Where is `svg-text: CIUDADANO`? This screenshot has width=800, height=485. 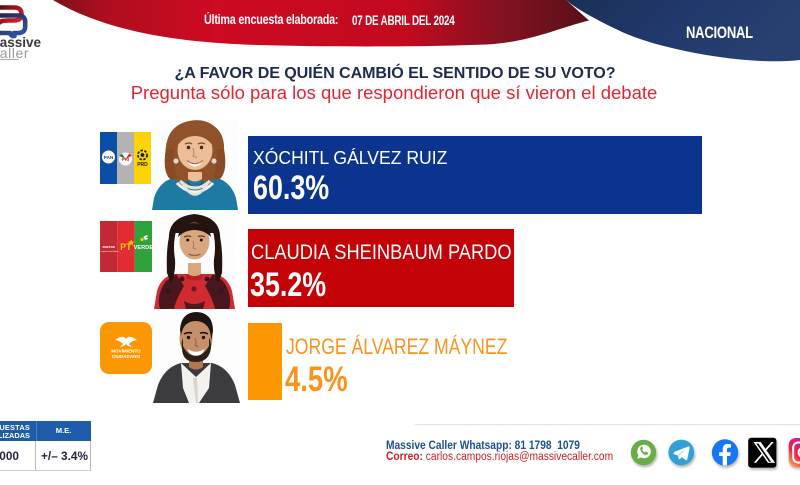 svg-text: CIUDADANO is located at coordinates (126, 356).